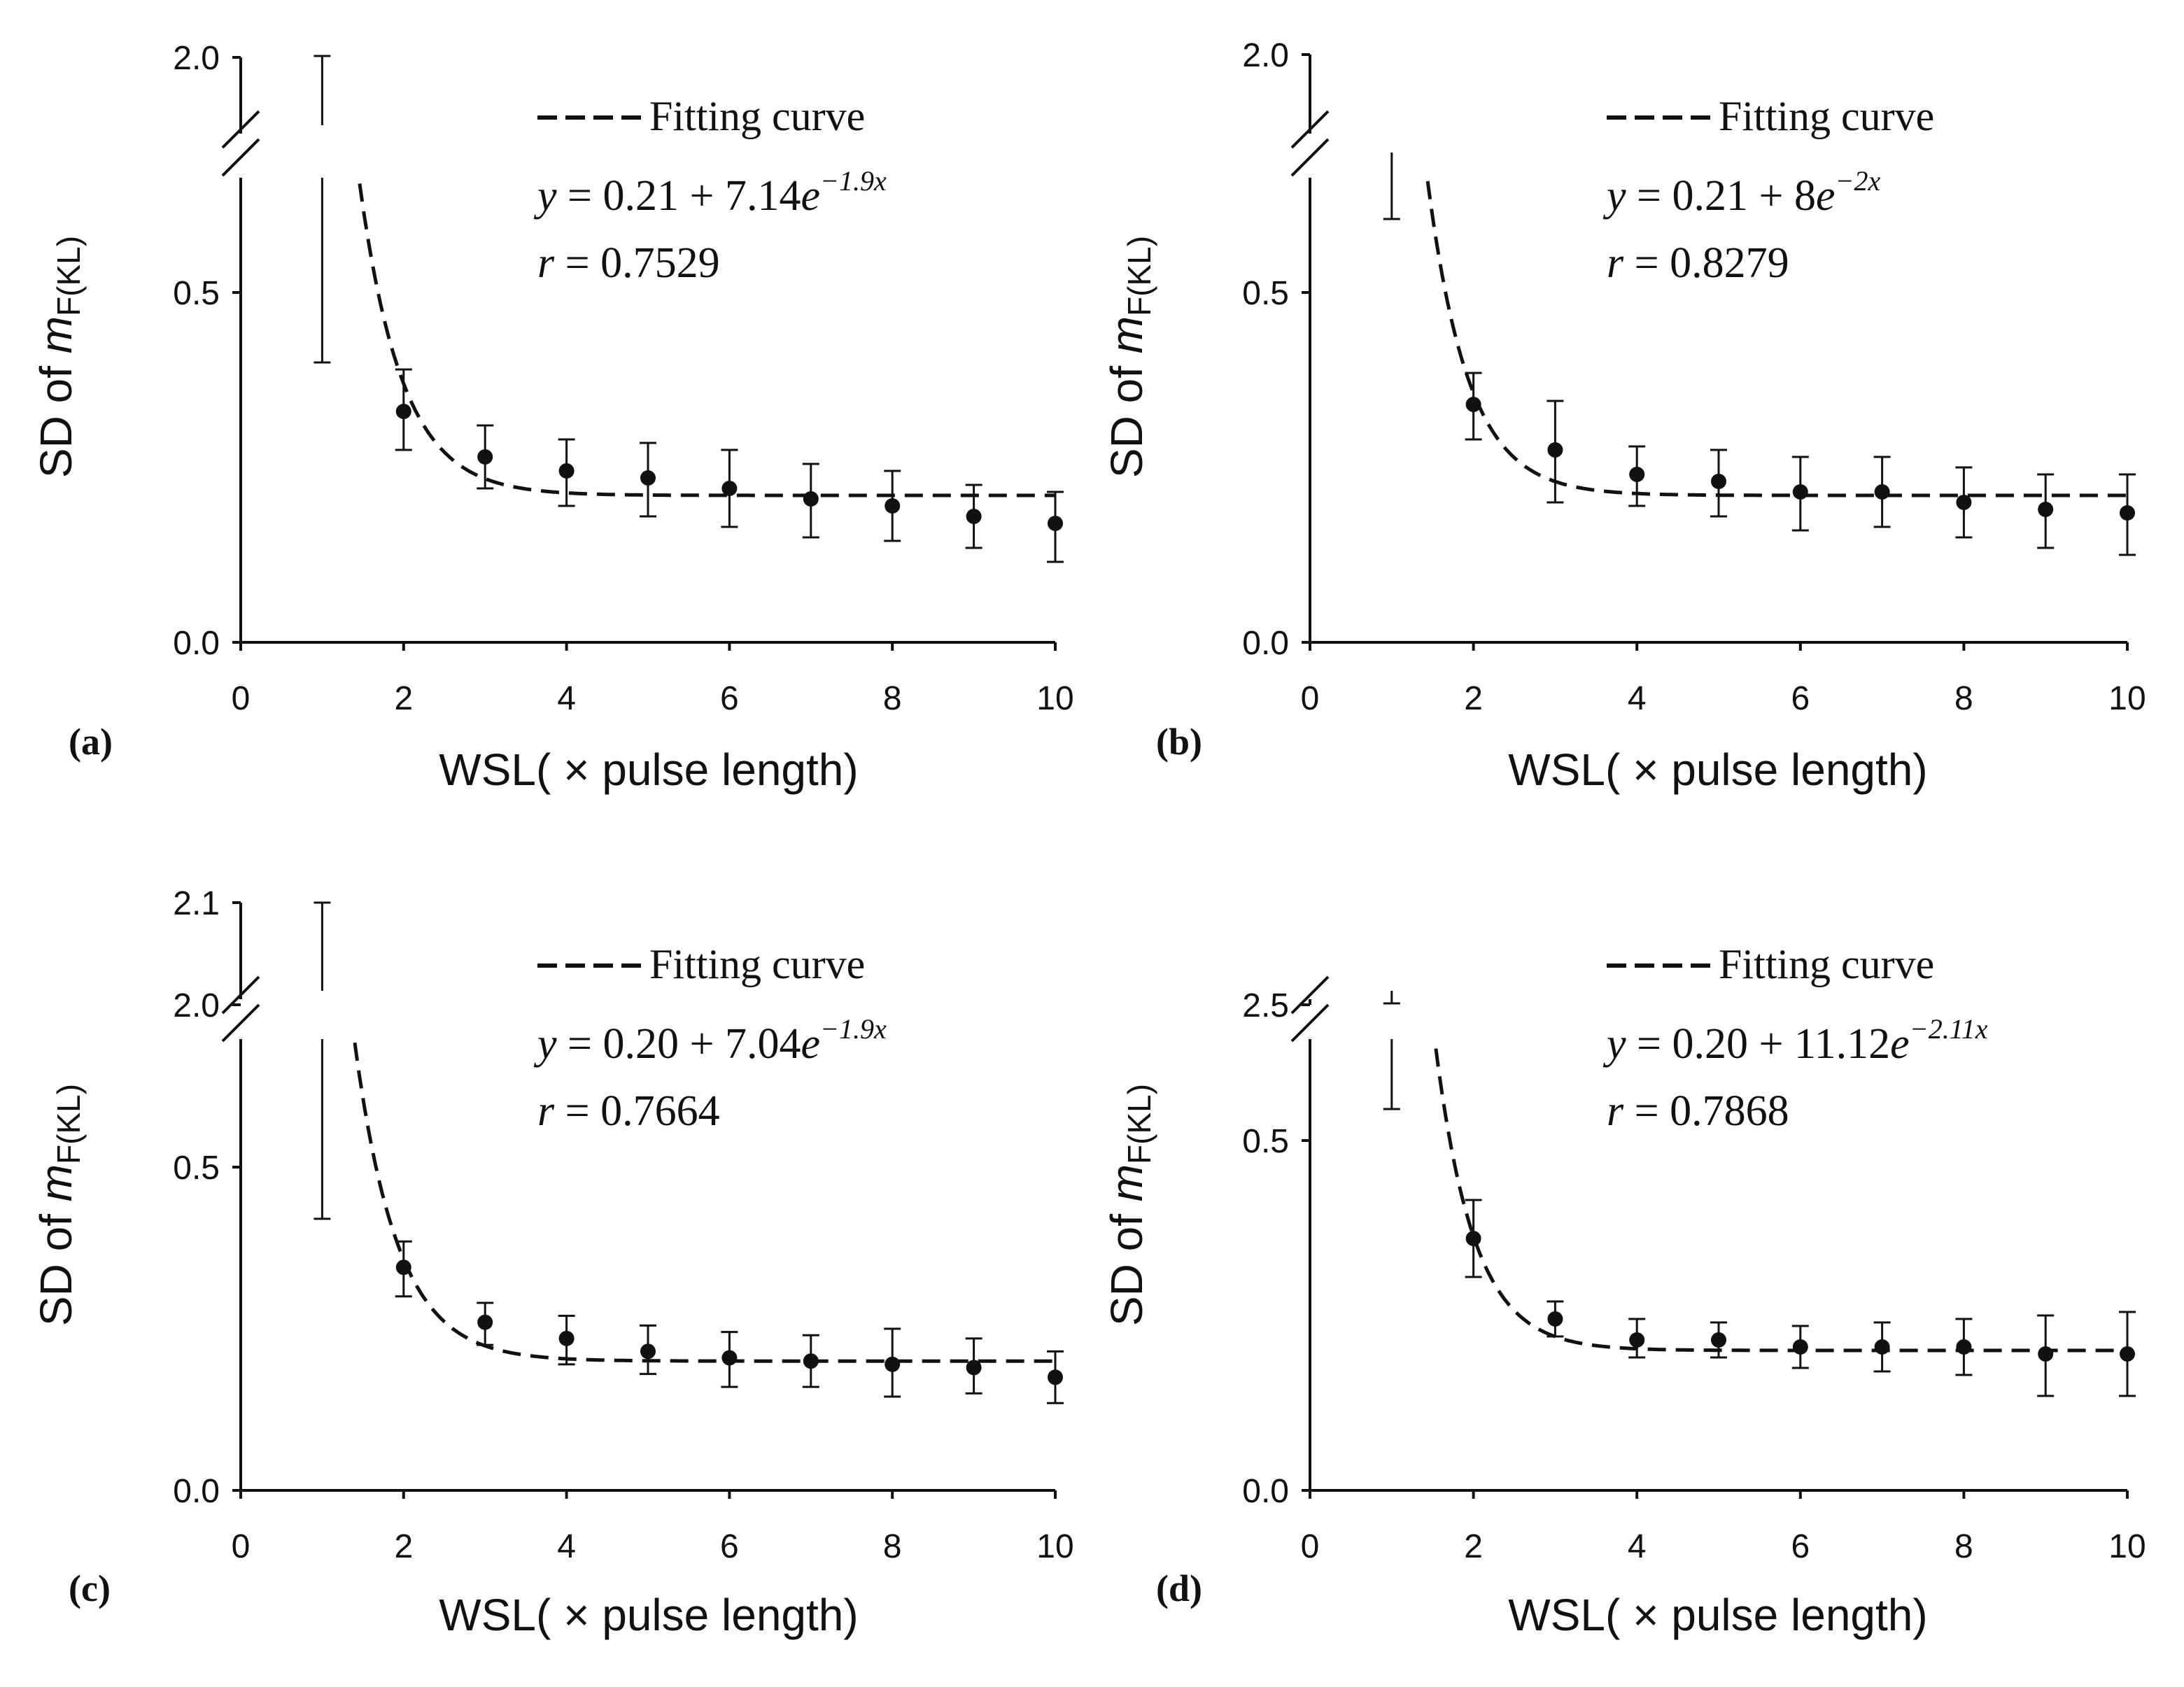  What do you see at coordinates (545, 196) in the screenshot?
I see `equation-lhs: y` at bounding box center [545, 196].